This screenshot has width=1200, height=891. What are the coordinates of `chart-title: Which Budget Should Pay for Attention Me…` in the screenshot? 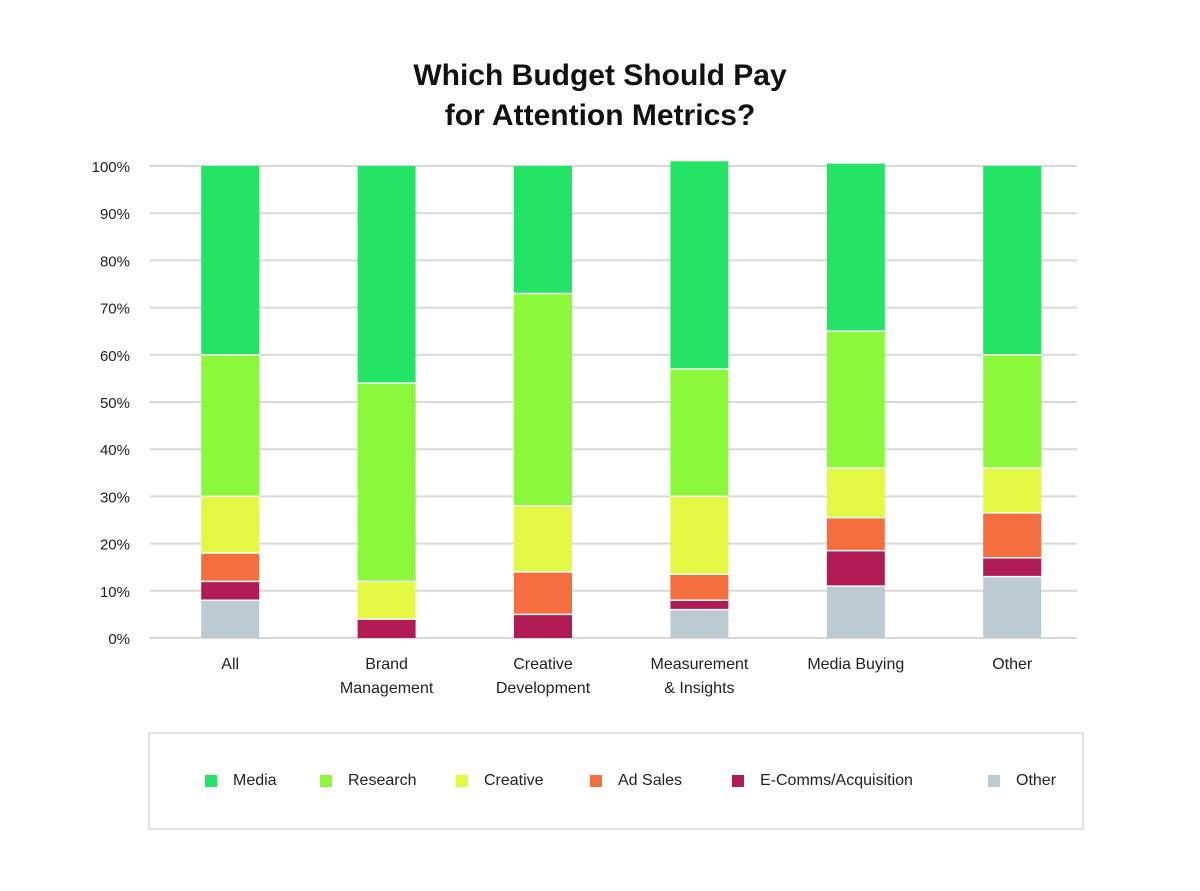 It's located at (600, 96).